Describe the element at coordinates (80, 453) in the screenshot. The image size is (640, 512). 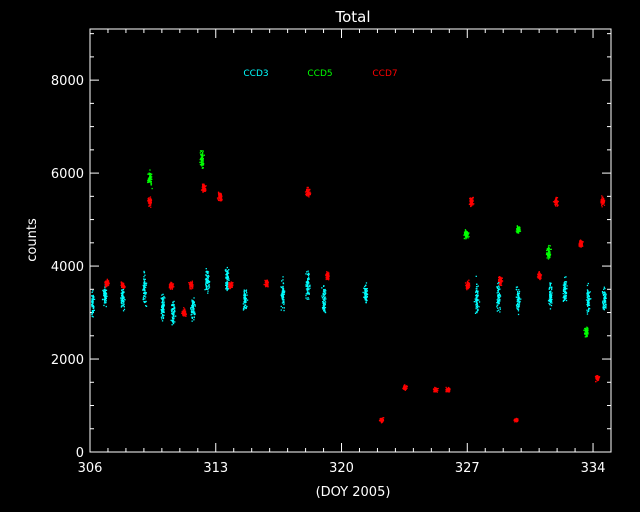
I see `y-tick-label: 0` at that location.